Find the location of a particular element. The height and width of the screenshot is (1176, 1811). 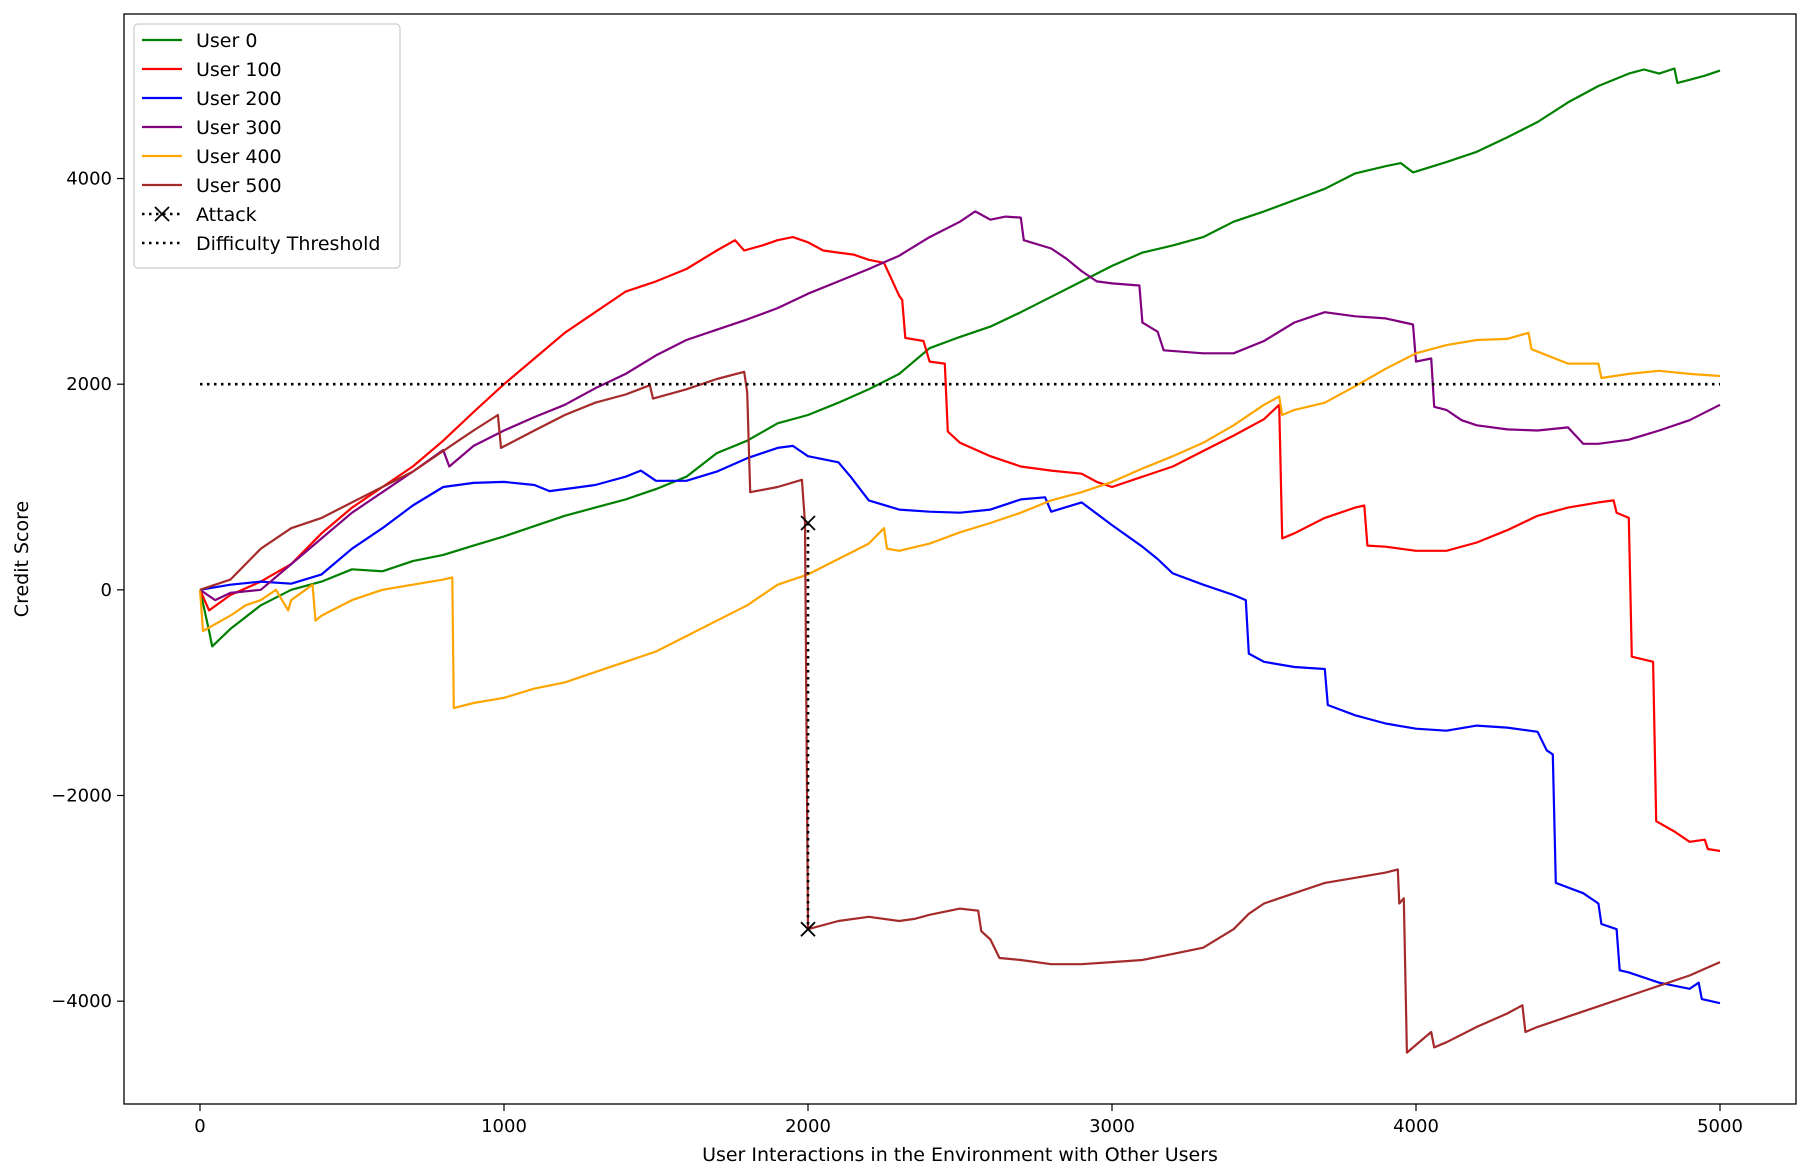

y-tick-label: −4000 is located at coordinates (81, 1001).